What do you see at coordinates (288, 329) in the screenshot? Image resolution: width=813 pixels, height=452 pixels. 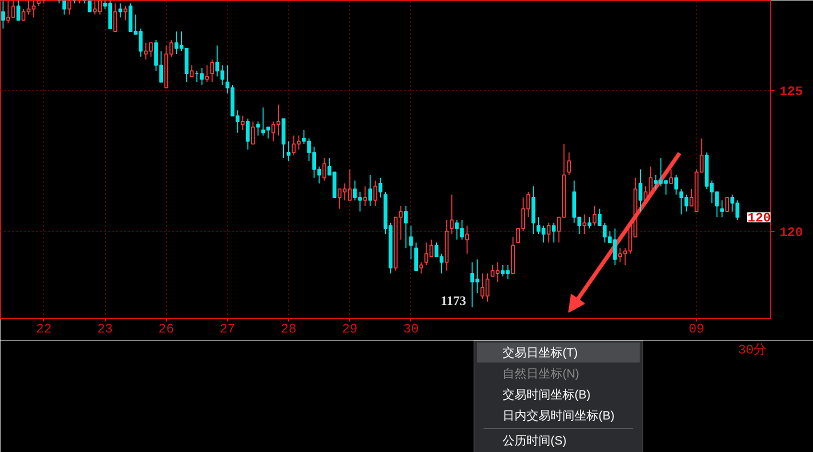 I see `x-tick-label: 28` at bounding box center [288, 329].